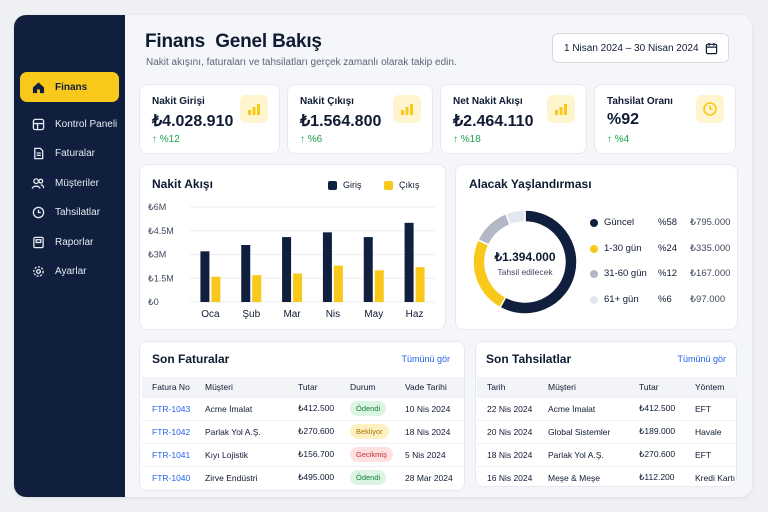 Image resolution: width=768 pixels, height=512 pixels. What do you see at coordinates (338, 283) in the screenshot?
I see `bar-cikis-Nis` at bounding box center [338, 283].